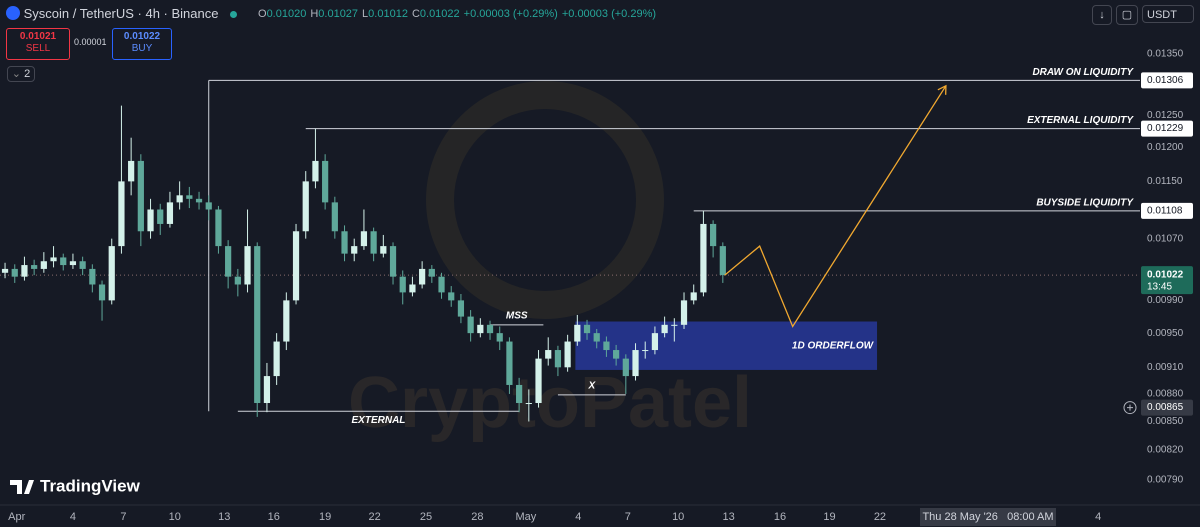 The width and height of the screenshot is (1200, 527). I want to click on ohlc-key: H, so click(314, 14).